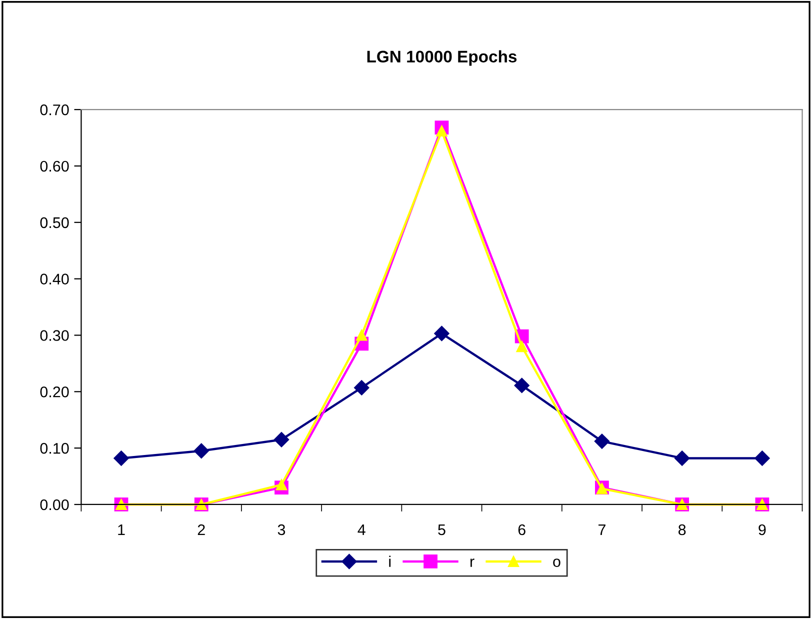 The image size is (812, 619). Describe the element at coordinates (472, 562) in the screenshot. I see `legend-label: r` at that location.